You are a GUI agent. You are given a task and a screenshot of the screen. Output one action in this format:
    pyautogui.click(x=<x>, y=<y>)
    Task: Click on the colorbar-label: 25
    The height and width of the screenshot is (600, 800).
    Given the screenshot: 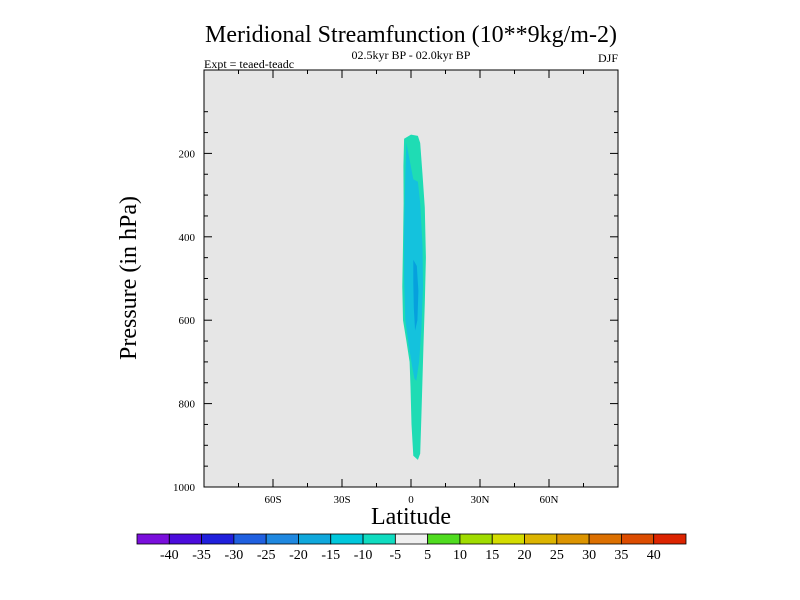 What is the action you would take?
    pyautogui.click(x=557, y=555)
    